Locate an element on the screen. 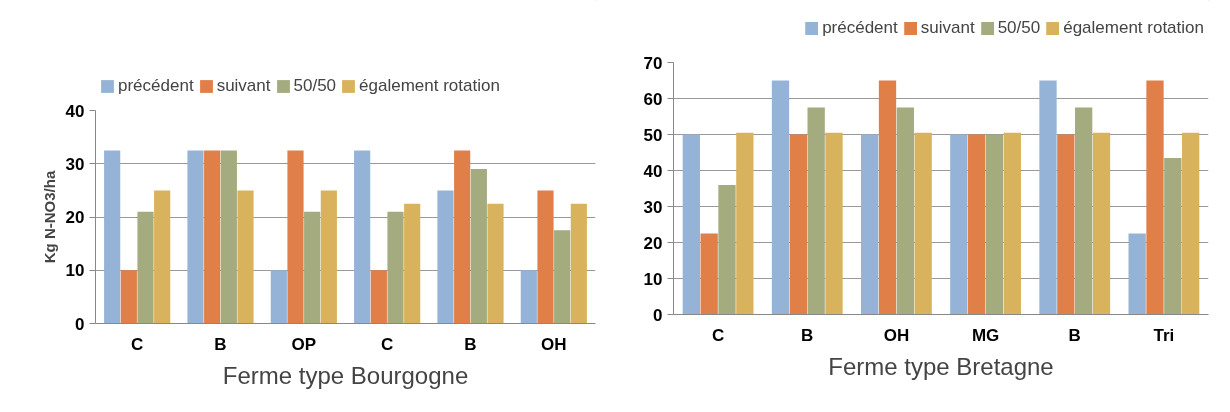 This screenshot has width=1230, height=412. y-axis-title: Kg N-NO3/ha is located at coordinates (49, 217).